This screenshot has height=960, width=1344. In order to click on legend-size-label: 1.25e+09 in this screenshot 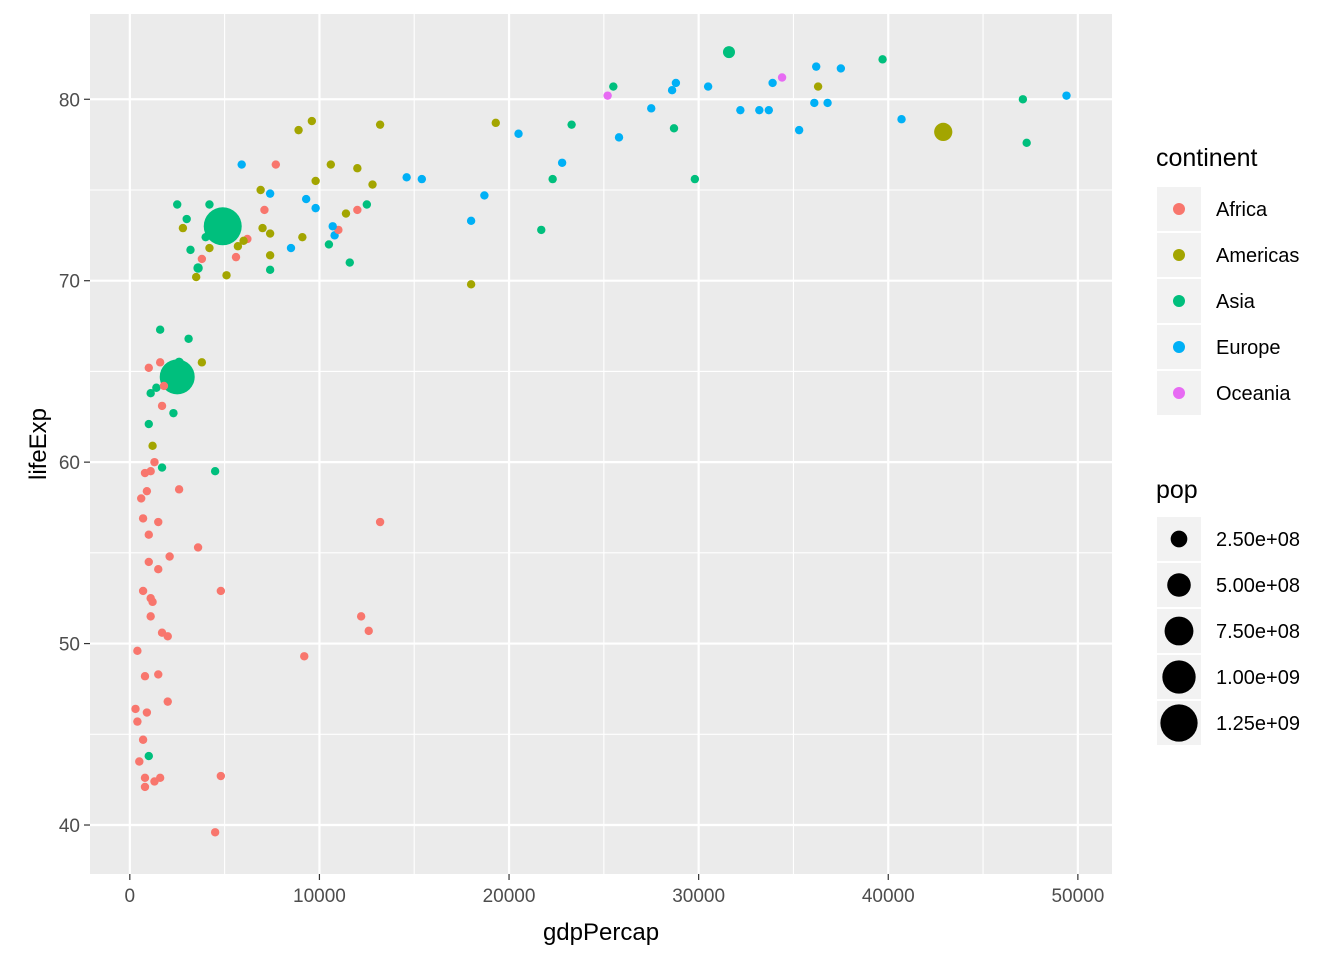, I will do `click(1258, 724)`.